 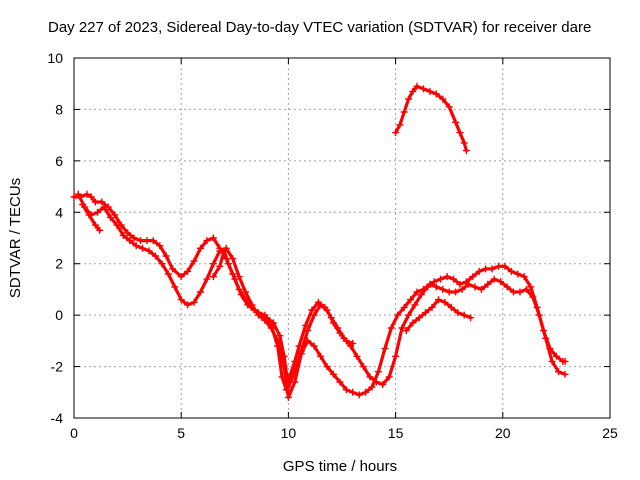 What do you see at coordinates (289, 433) in the screenshot?
I see `x-tick-label: 10` at bounding box center [289, 433].